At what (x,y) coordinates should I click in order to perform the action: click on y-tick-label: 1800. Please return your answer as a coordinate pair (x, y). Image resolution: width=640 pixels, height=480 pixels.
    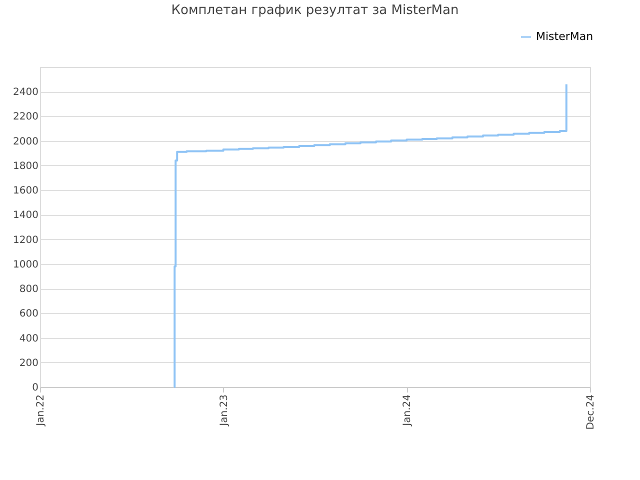
    Looking at the image, I should click on (25, 166).